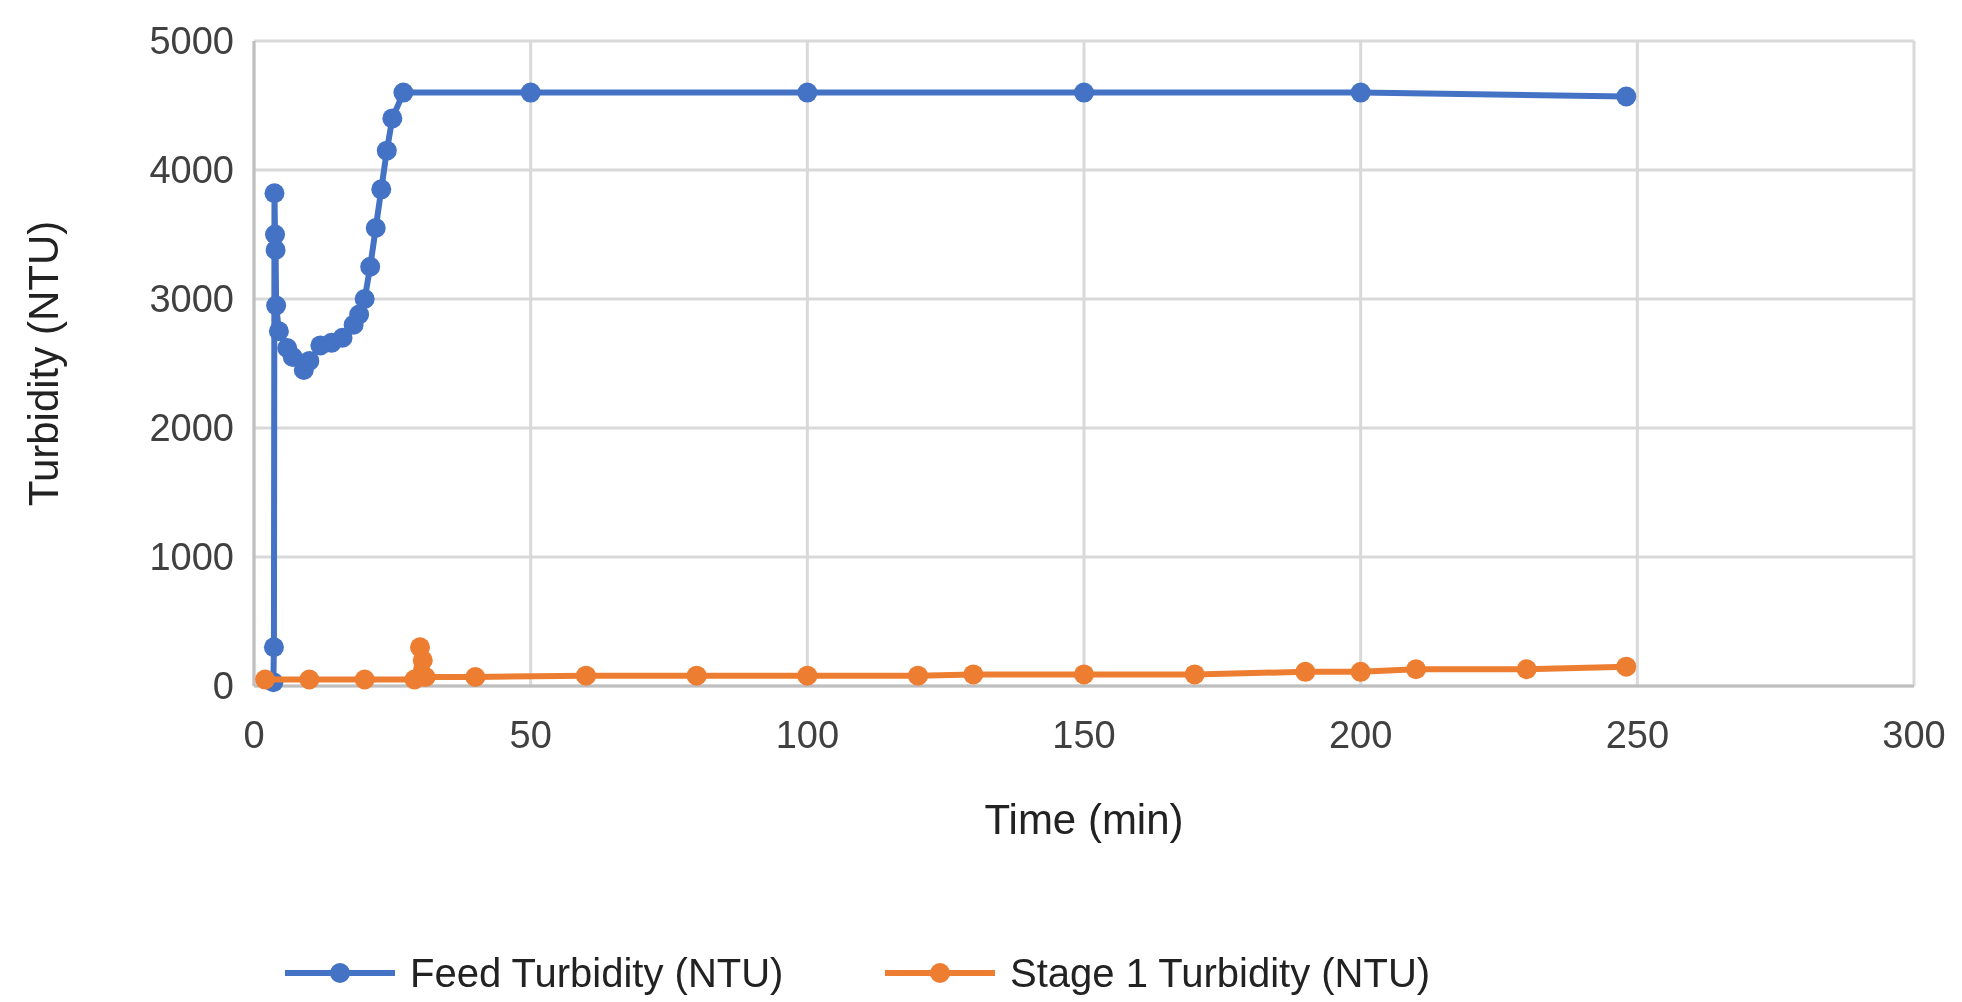 The height and width of the screenshot is (1002, 1962). Describe the element at coordinates (43, 363) in the screenshot. I see `y-axis-title: Turbidity (NTU)` at that location.